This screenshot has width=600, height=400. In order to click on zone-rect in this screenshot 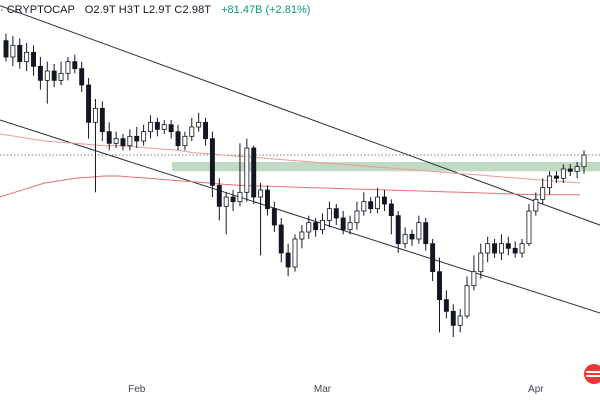, I will do `click(386, 167)`.